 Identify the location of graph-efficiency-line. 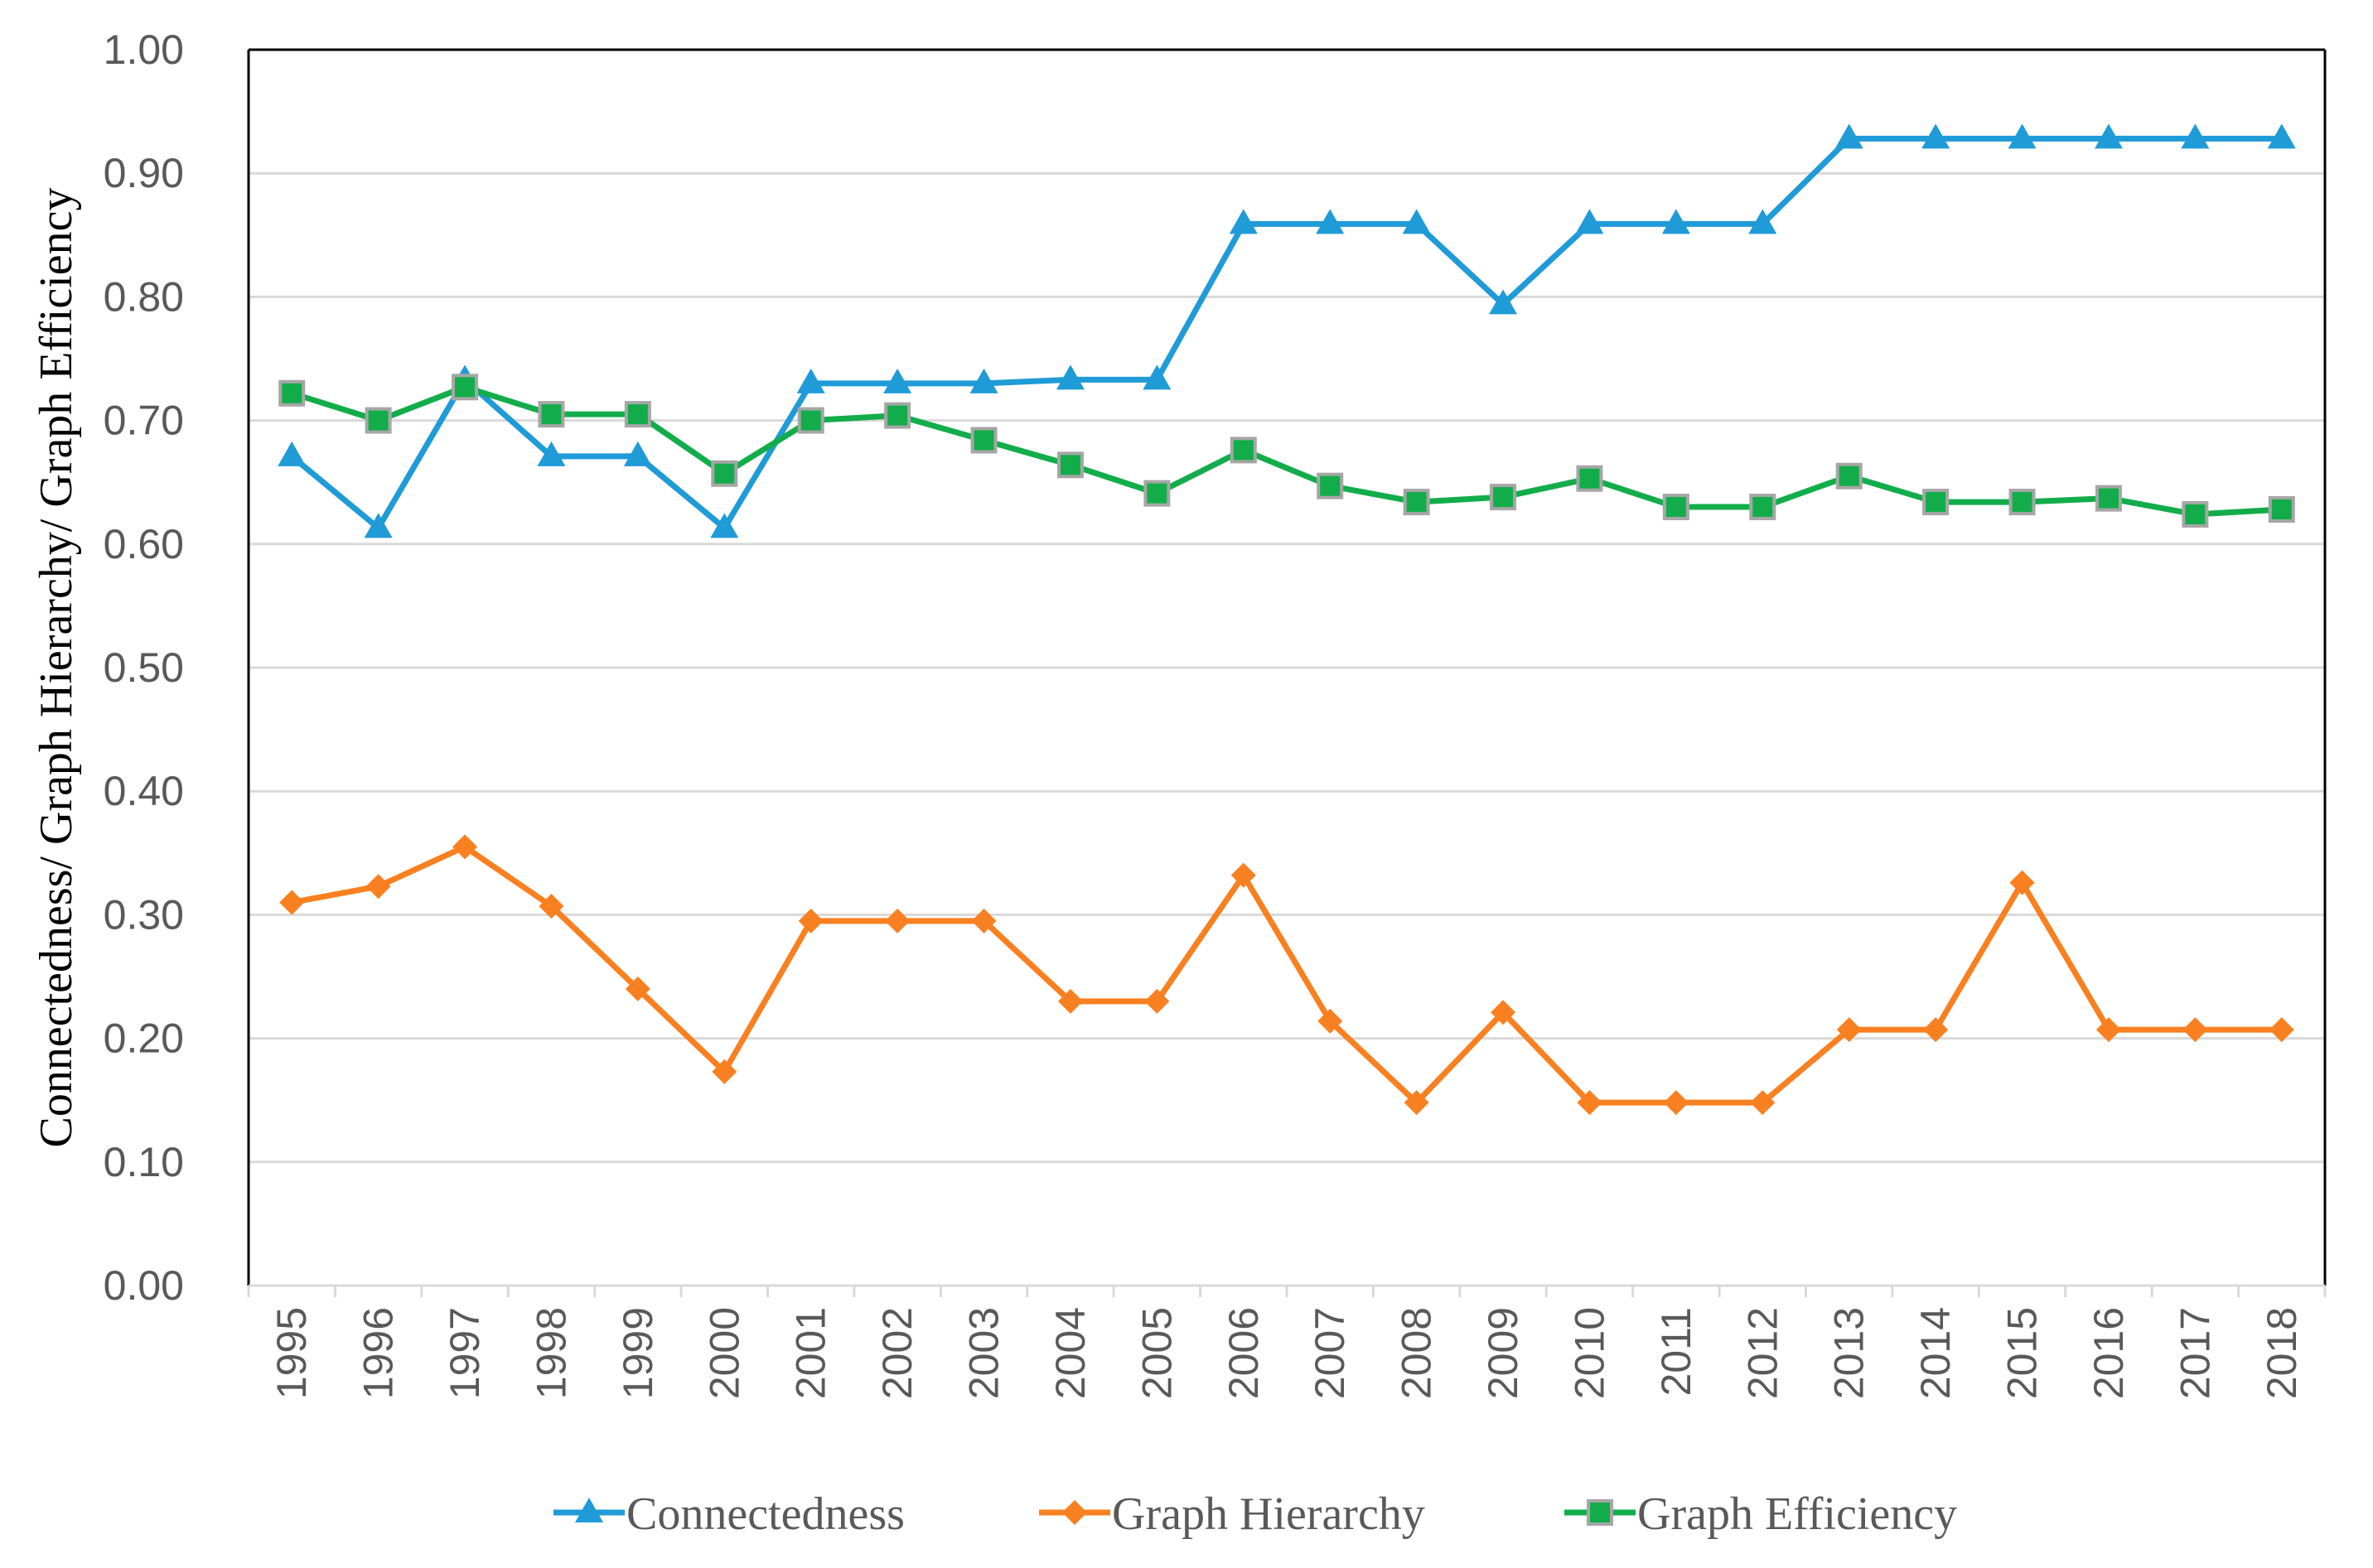
(1286, 451).